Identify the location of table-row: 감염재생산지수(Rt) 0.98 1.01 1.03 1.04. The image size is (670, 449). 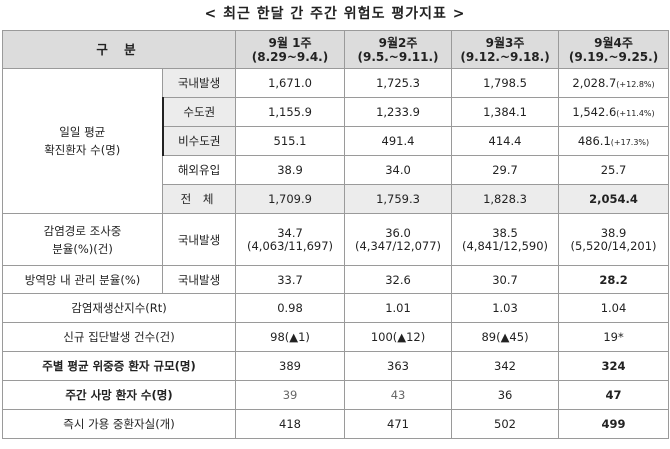
(335, 308).